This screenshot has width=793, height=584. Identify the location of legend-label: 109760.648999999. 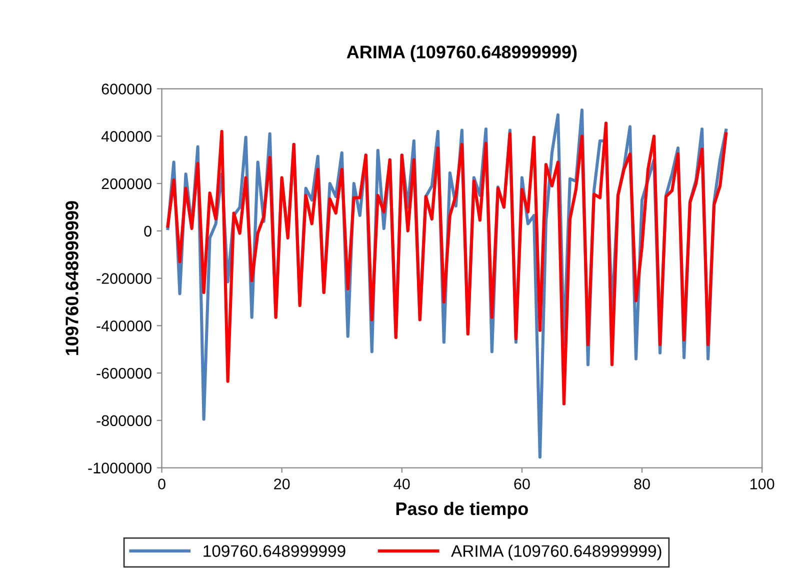
(275, 551).